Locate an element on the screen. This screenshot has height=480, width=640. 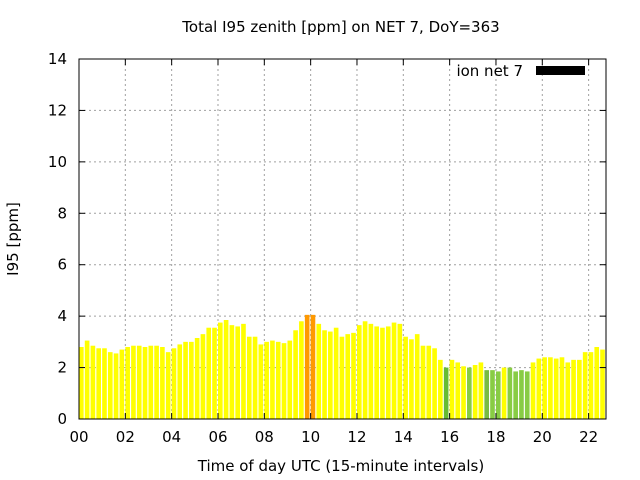
legend-swatch is located at coordinates (560, 70).